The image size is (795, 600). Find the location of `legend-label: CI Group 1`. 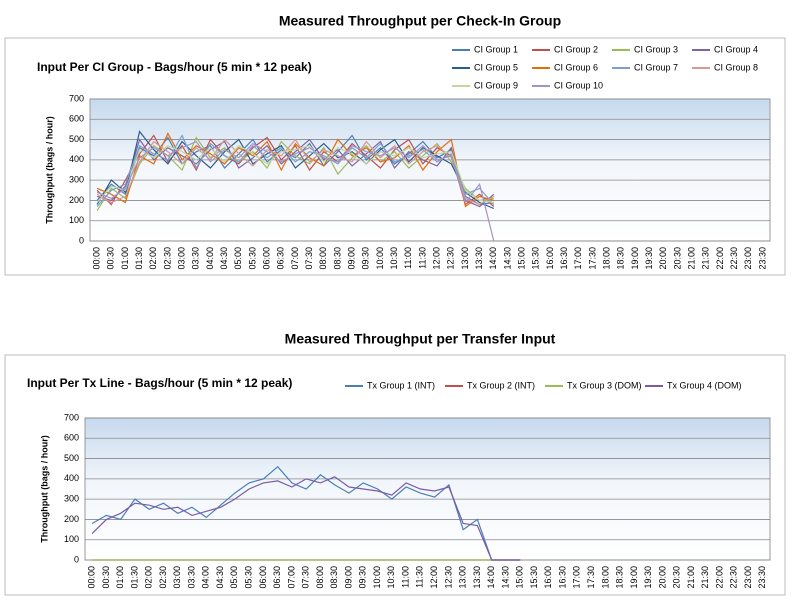

legend-label: CI Group 1 is located at coordinates (496, 49).